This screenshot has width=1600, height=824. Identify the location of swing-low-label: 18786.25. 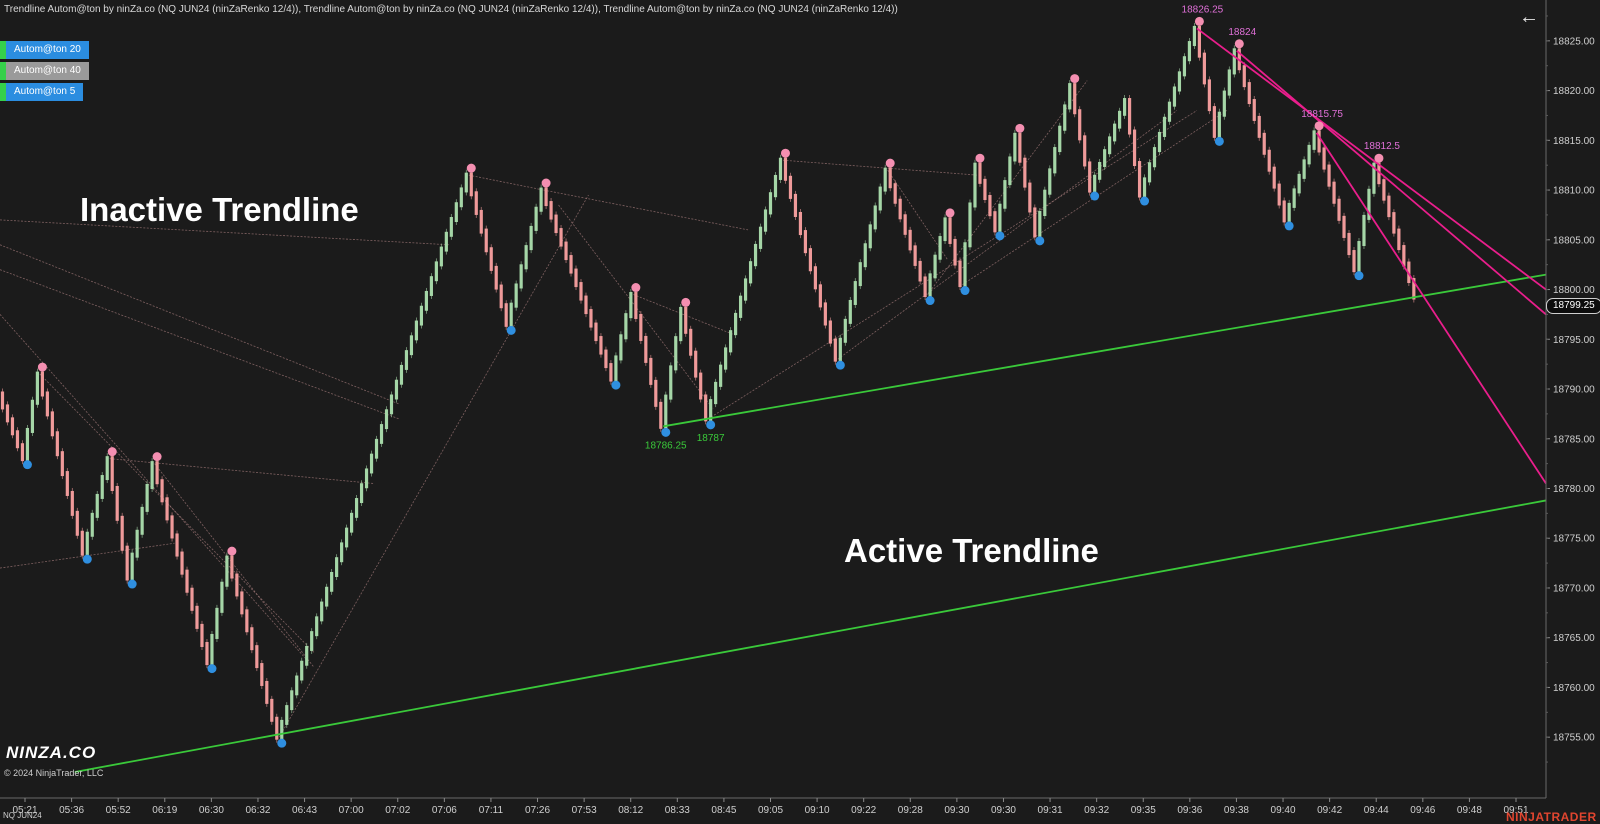
(666, 445).